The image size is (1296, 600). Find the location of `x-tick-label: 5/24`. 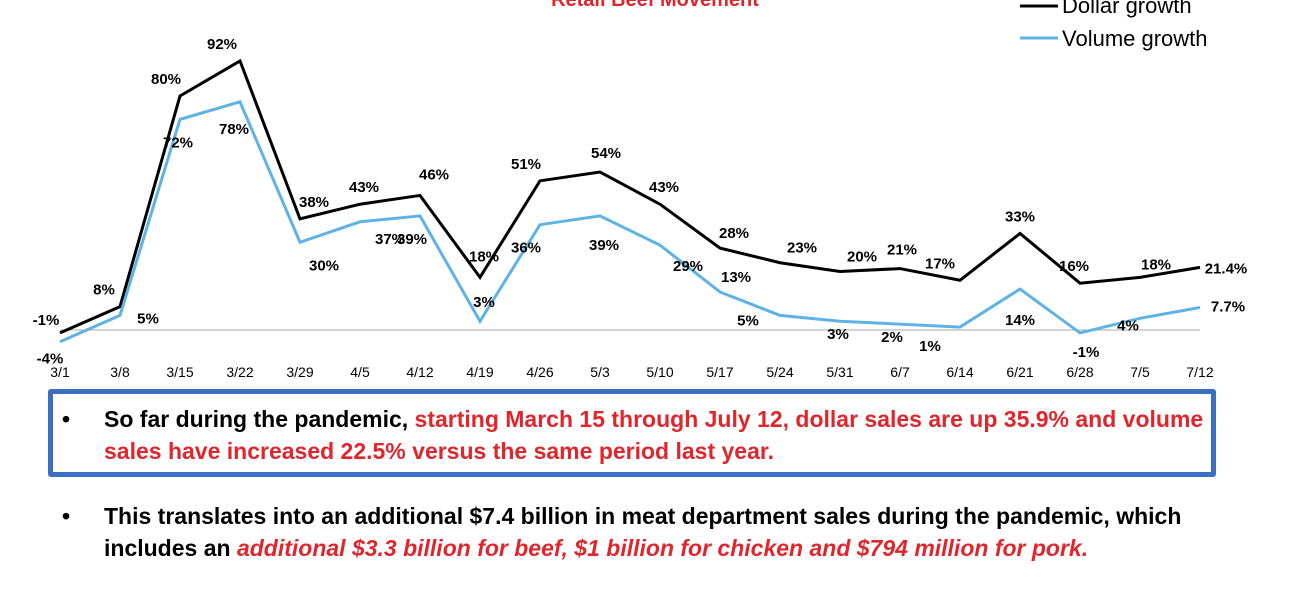

x-tick-label: 5/24 is located at coordinates (779, 372).